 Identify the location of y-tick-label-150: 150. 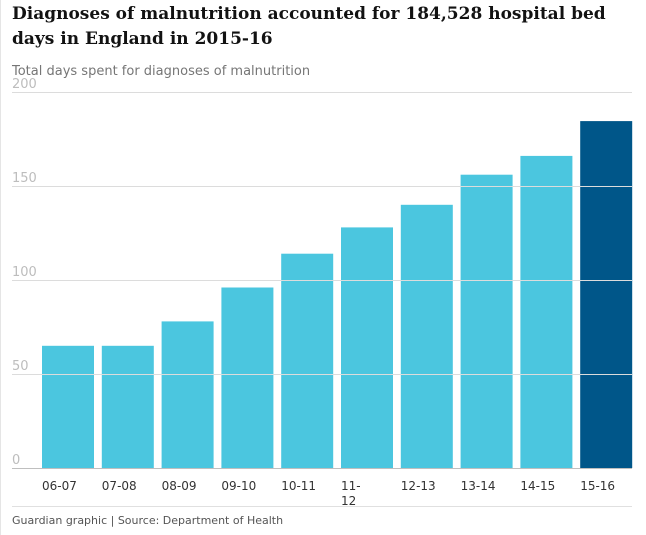
(24, 178).